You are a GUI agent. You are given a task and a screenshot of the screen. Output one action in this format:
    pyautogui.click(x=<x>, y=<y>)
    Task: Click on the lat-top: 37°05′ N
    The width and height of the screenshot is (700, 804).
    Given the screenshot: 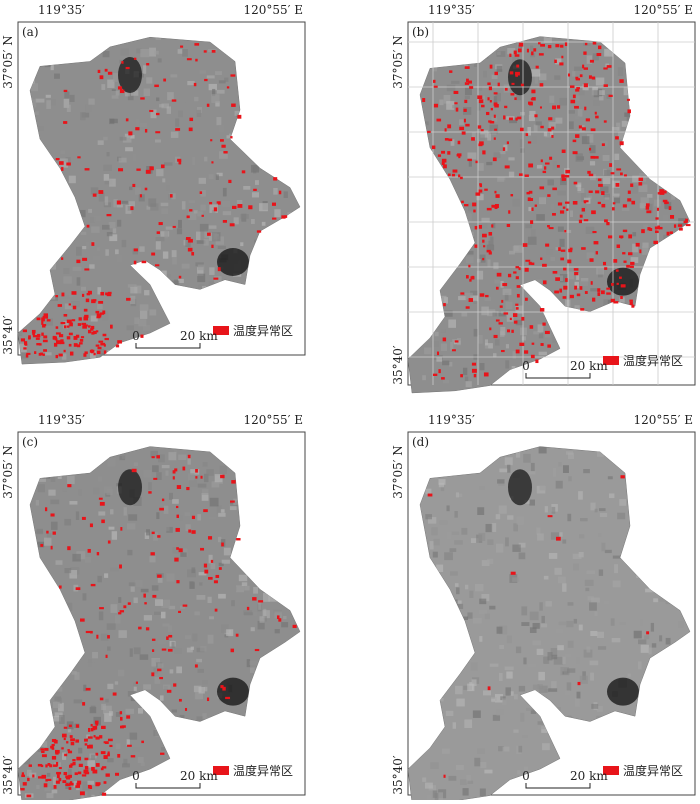 What is the action you would take?
    pyautogui.click(x=8, y=62)
    